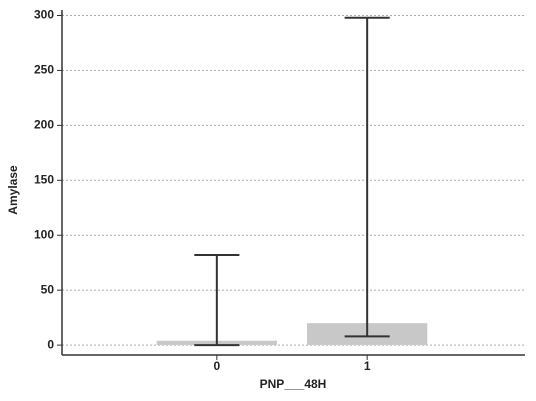 This screenshot has height=401, width=536. I want to click on y-tick-label: 200, so click(44, 125).